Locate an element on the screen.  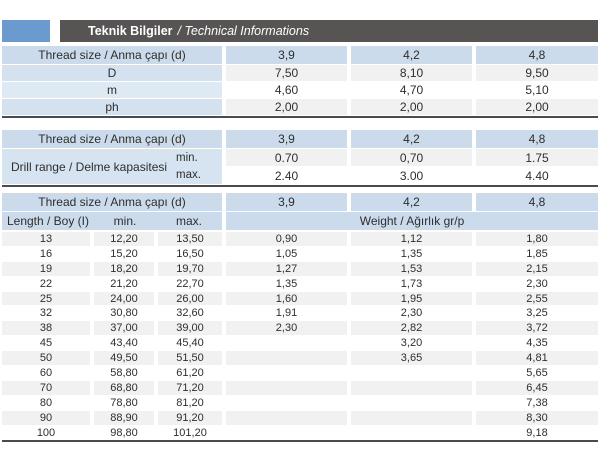
max-value: 81,20 is located at coordinates (190, 402).